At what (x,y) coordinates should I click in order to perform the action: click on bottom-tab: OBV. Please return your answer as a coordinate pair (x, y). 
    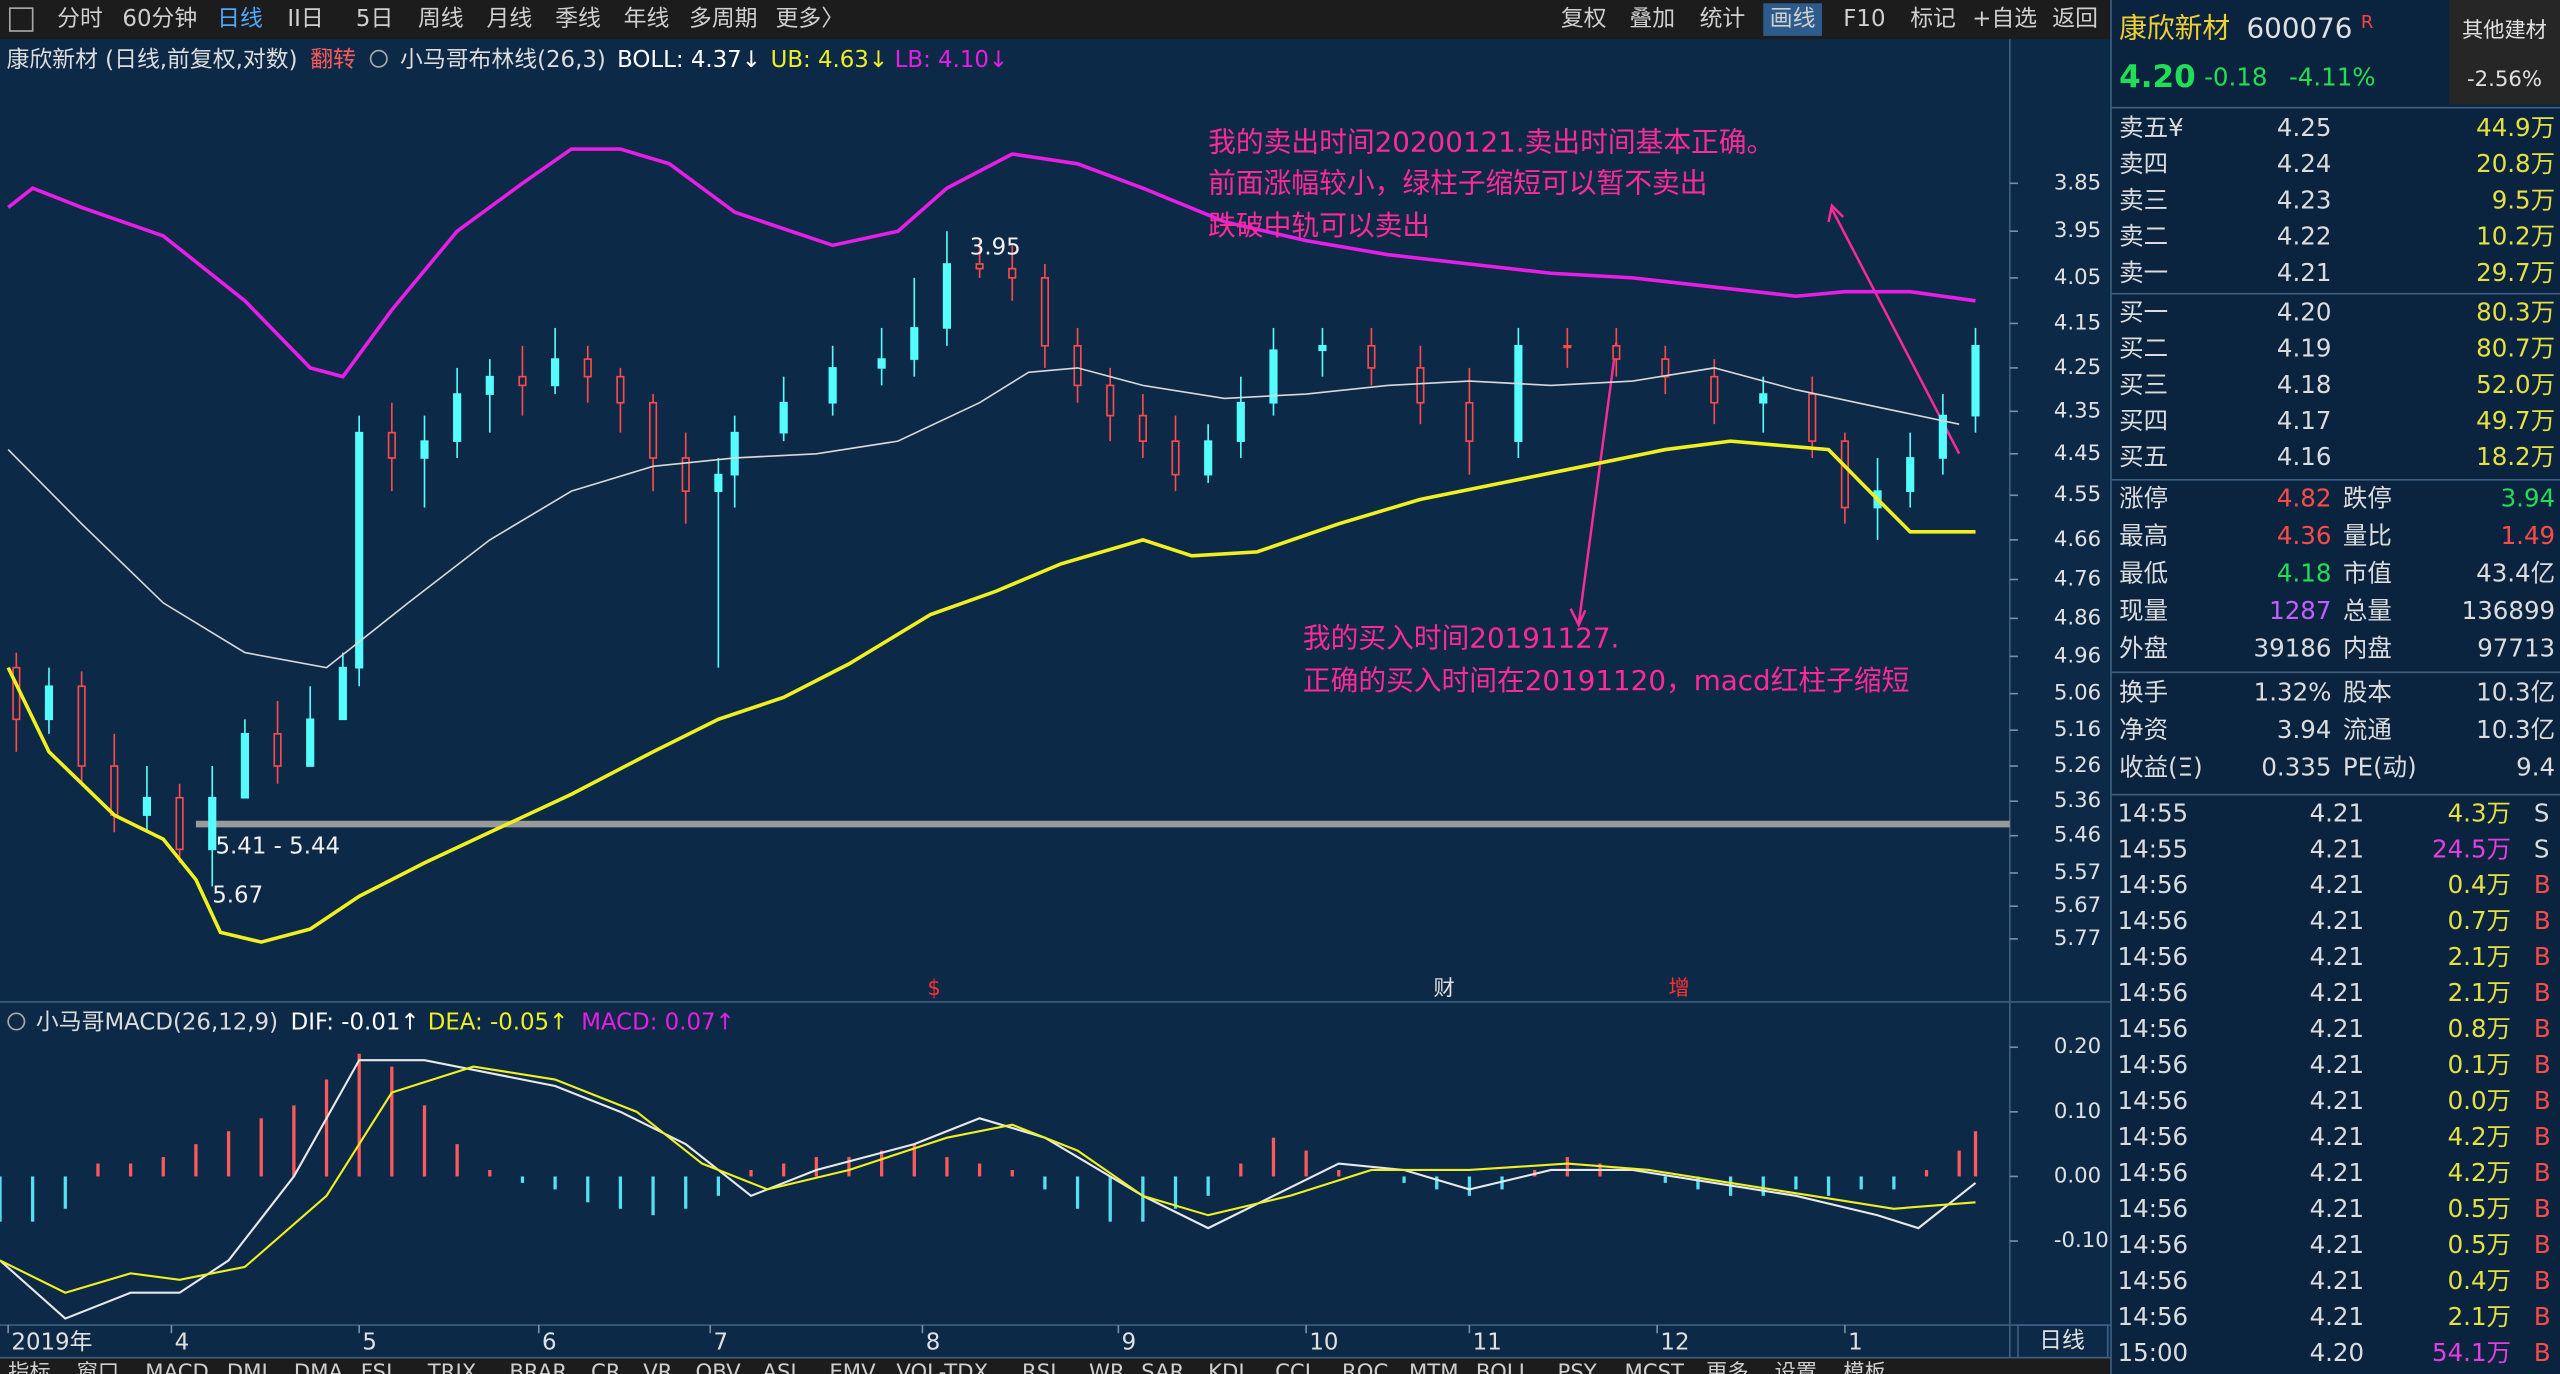
    Looking at the image, I should click on (719, 1367).